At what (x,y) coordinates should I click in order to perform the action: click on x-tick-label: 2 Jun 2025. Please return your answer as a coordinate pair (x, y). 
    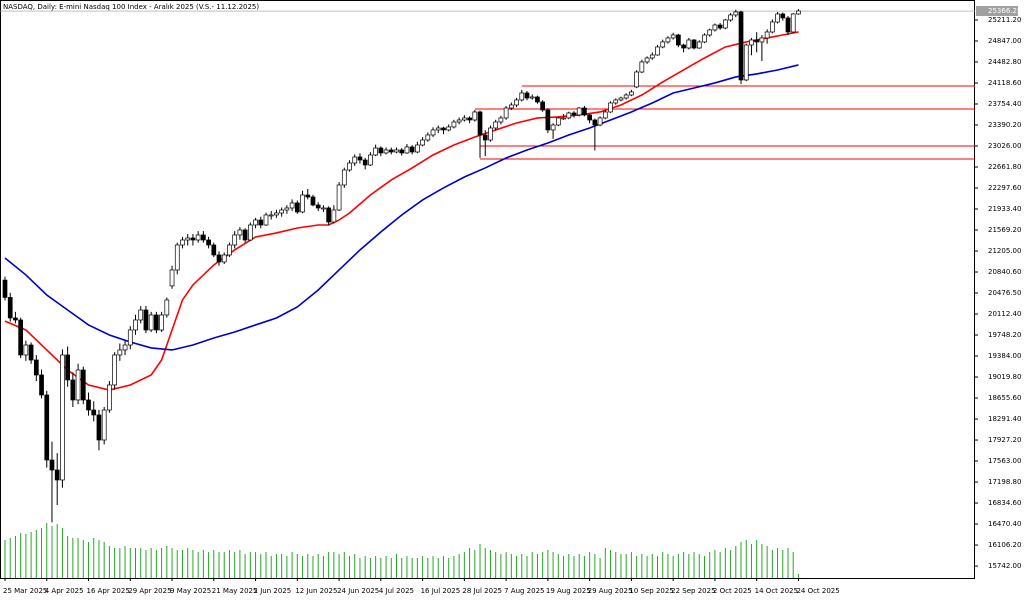
    Looking at the image, I should click on (273, 591).